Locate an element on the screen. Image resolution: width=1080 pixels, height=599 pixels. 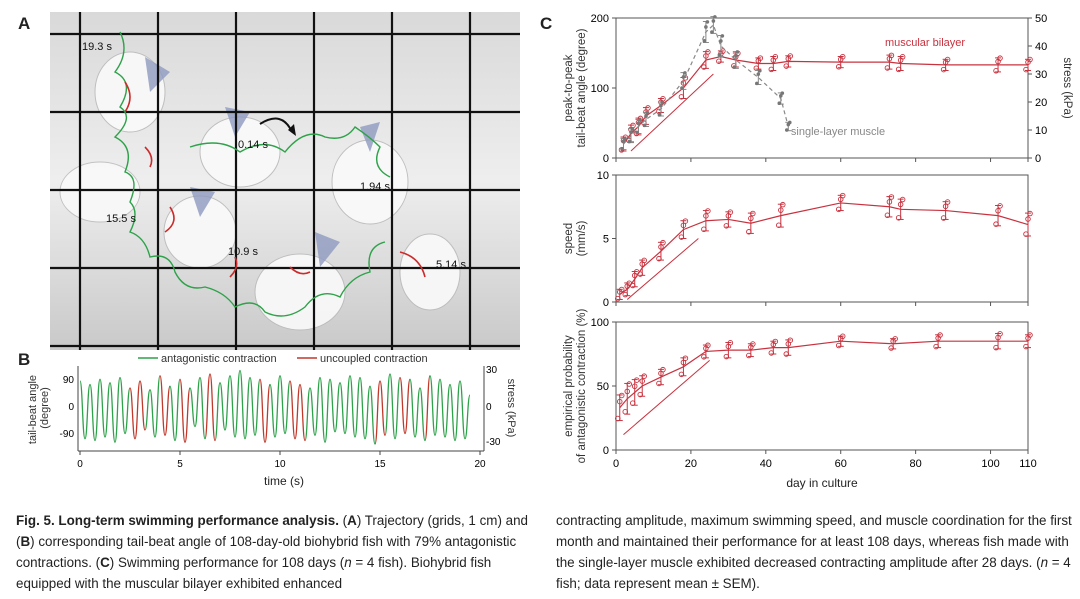
y-axis-label-line: speed is located at coordinates (569, 238).